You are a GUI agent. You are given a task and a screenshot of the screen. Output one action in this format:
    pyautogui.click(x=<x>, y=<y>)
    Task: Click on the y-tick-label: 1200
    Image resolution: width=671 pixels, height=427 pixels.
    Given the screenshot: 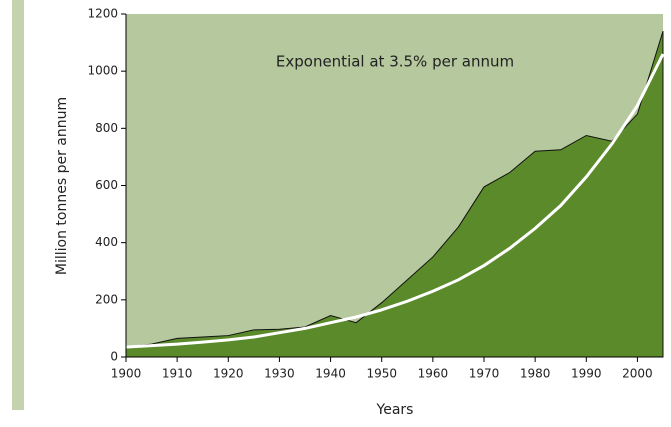 What is the action you would take?
    pyautogui.click(x=102, y=14)
    